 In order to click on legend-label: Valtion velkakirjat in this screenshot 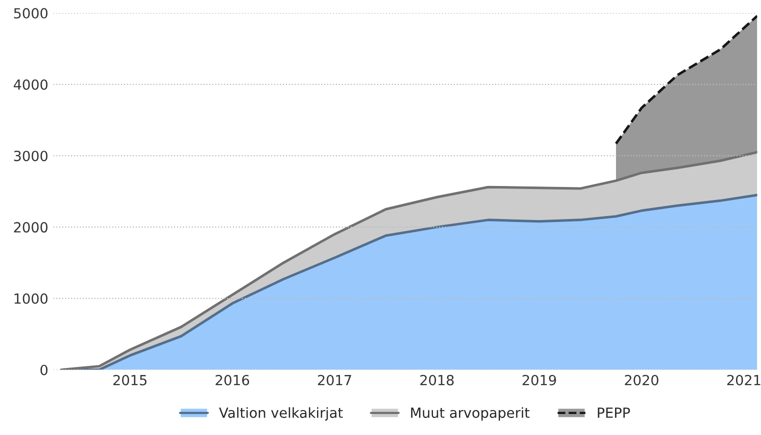, I will do `click(281, 414)`.